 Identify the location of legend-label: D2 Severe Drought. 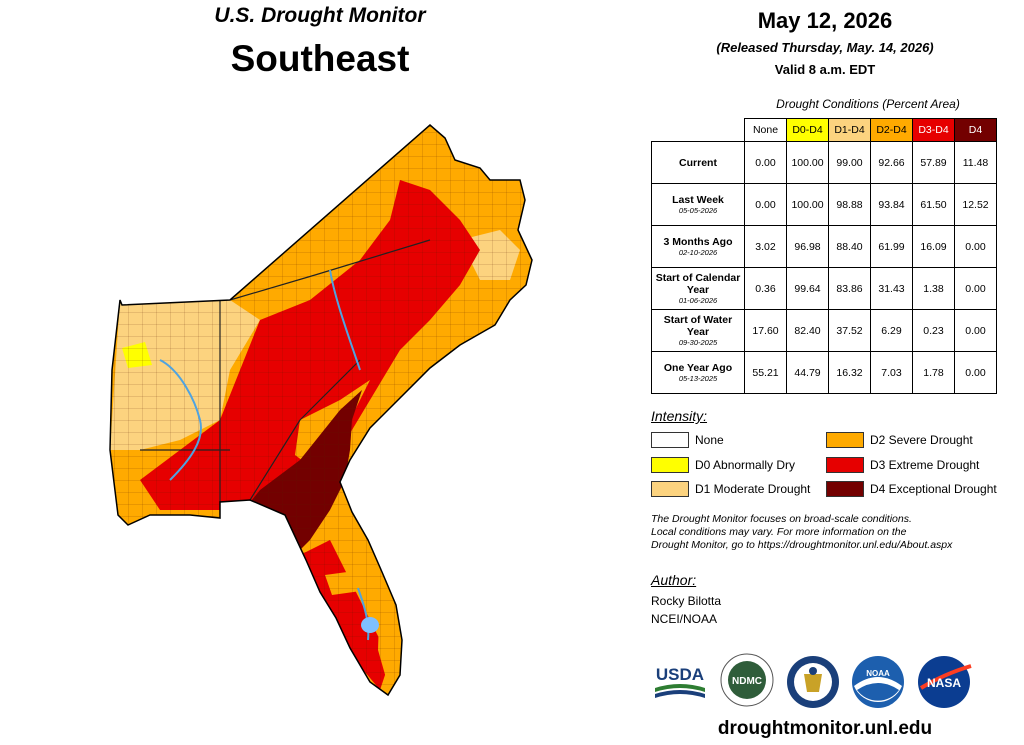
(921, 440).